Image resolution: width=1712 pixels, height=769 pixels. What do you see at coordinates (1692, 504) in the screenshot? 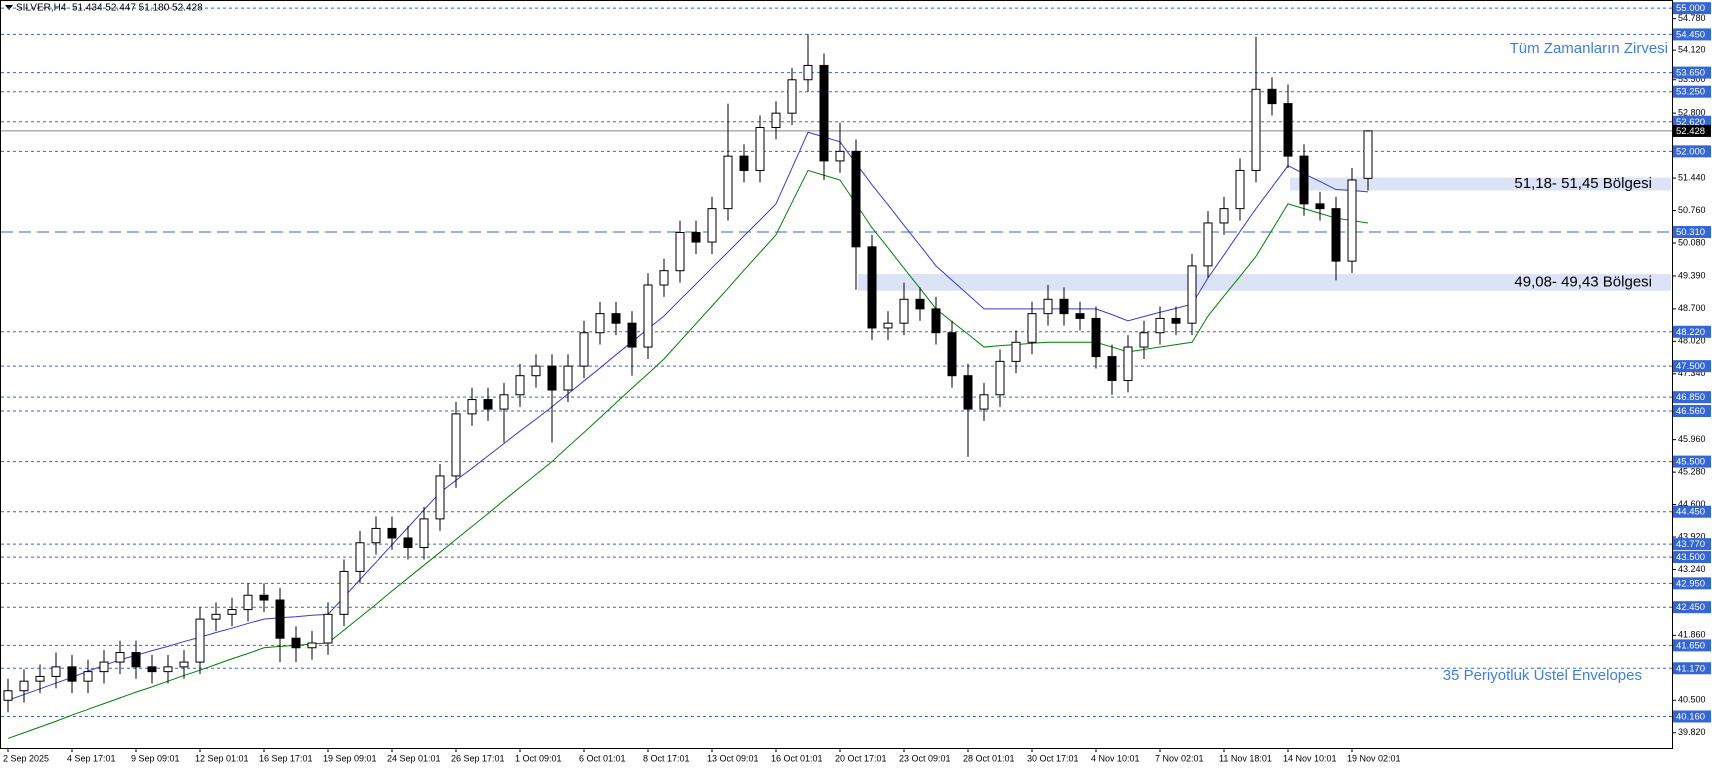
I see `y-tick-label: 44.600` at bounding box center [1692, 504].